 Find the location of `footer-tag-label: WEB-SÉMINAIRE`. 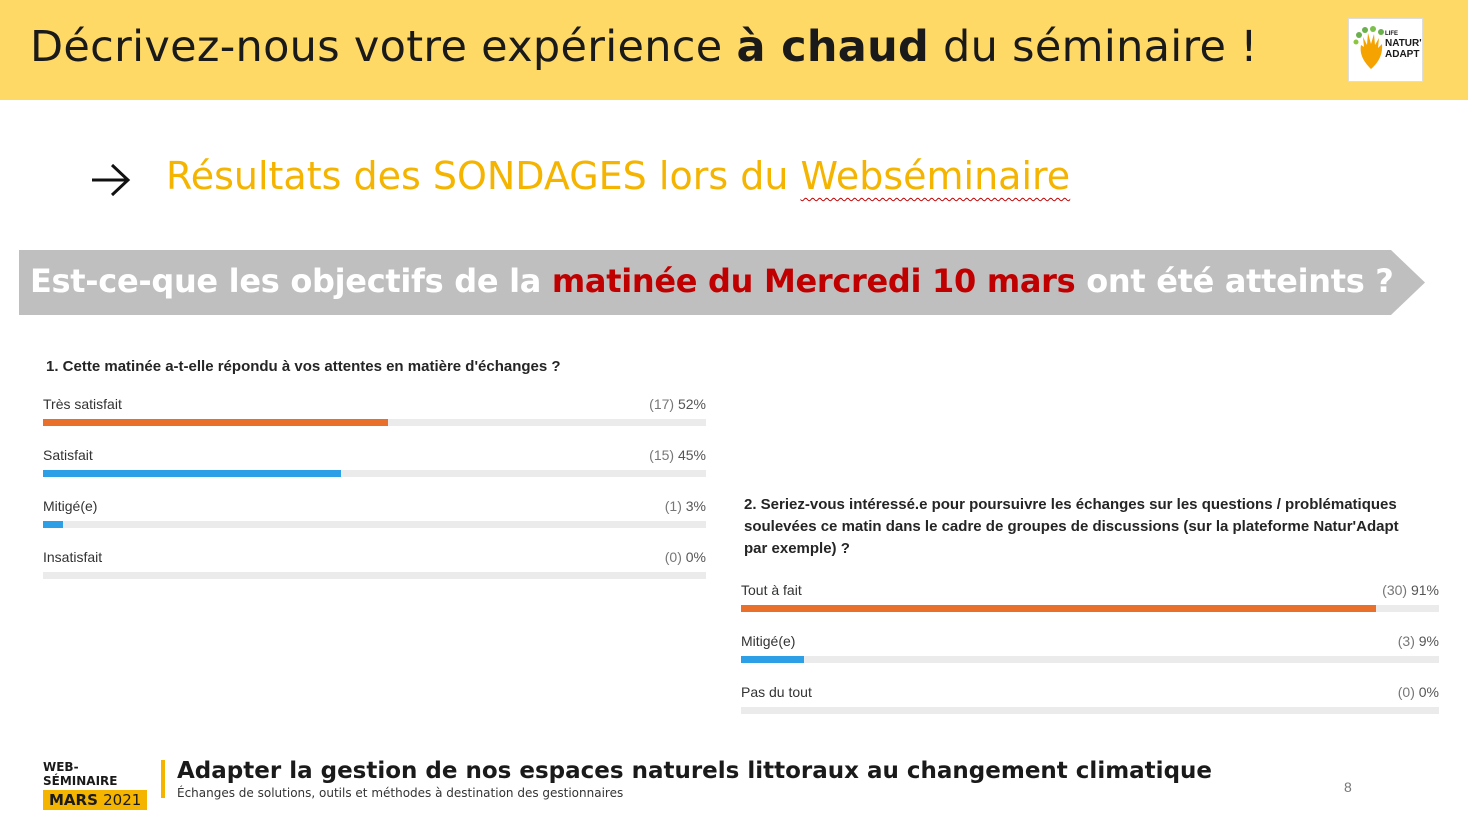

footer-tag-label: WEB-SÉMINAIRE is located at coordinates (80, 774).